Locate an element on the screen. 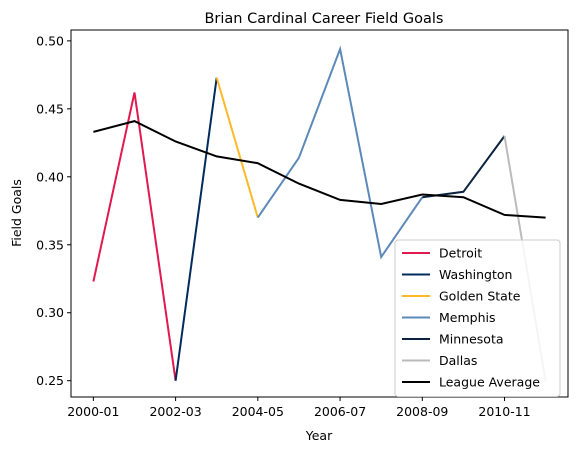  y-tick-label: 0.30 is located at coordinates (50, 312).